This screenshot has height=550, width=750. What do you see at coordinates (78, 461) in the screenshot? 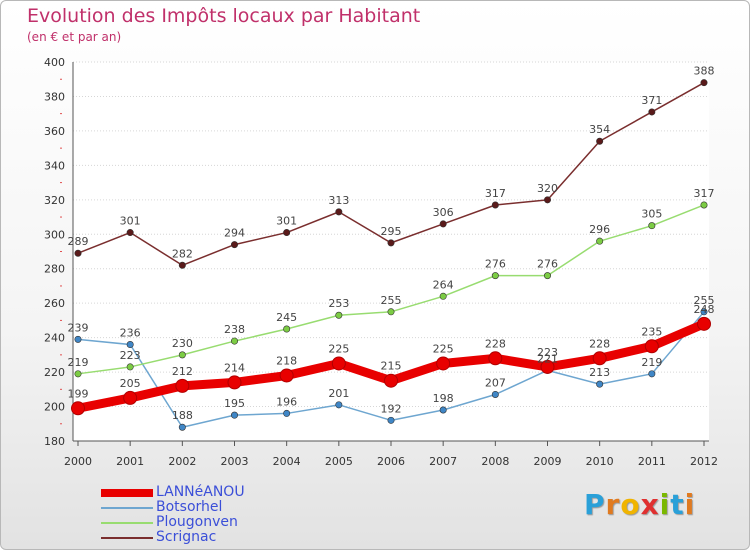
I see `x-tick-label: 2000` at bounding box center [78, 461].